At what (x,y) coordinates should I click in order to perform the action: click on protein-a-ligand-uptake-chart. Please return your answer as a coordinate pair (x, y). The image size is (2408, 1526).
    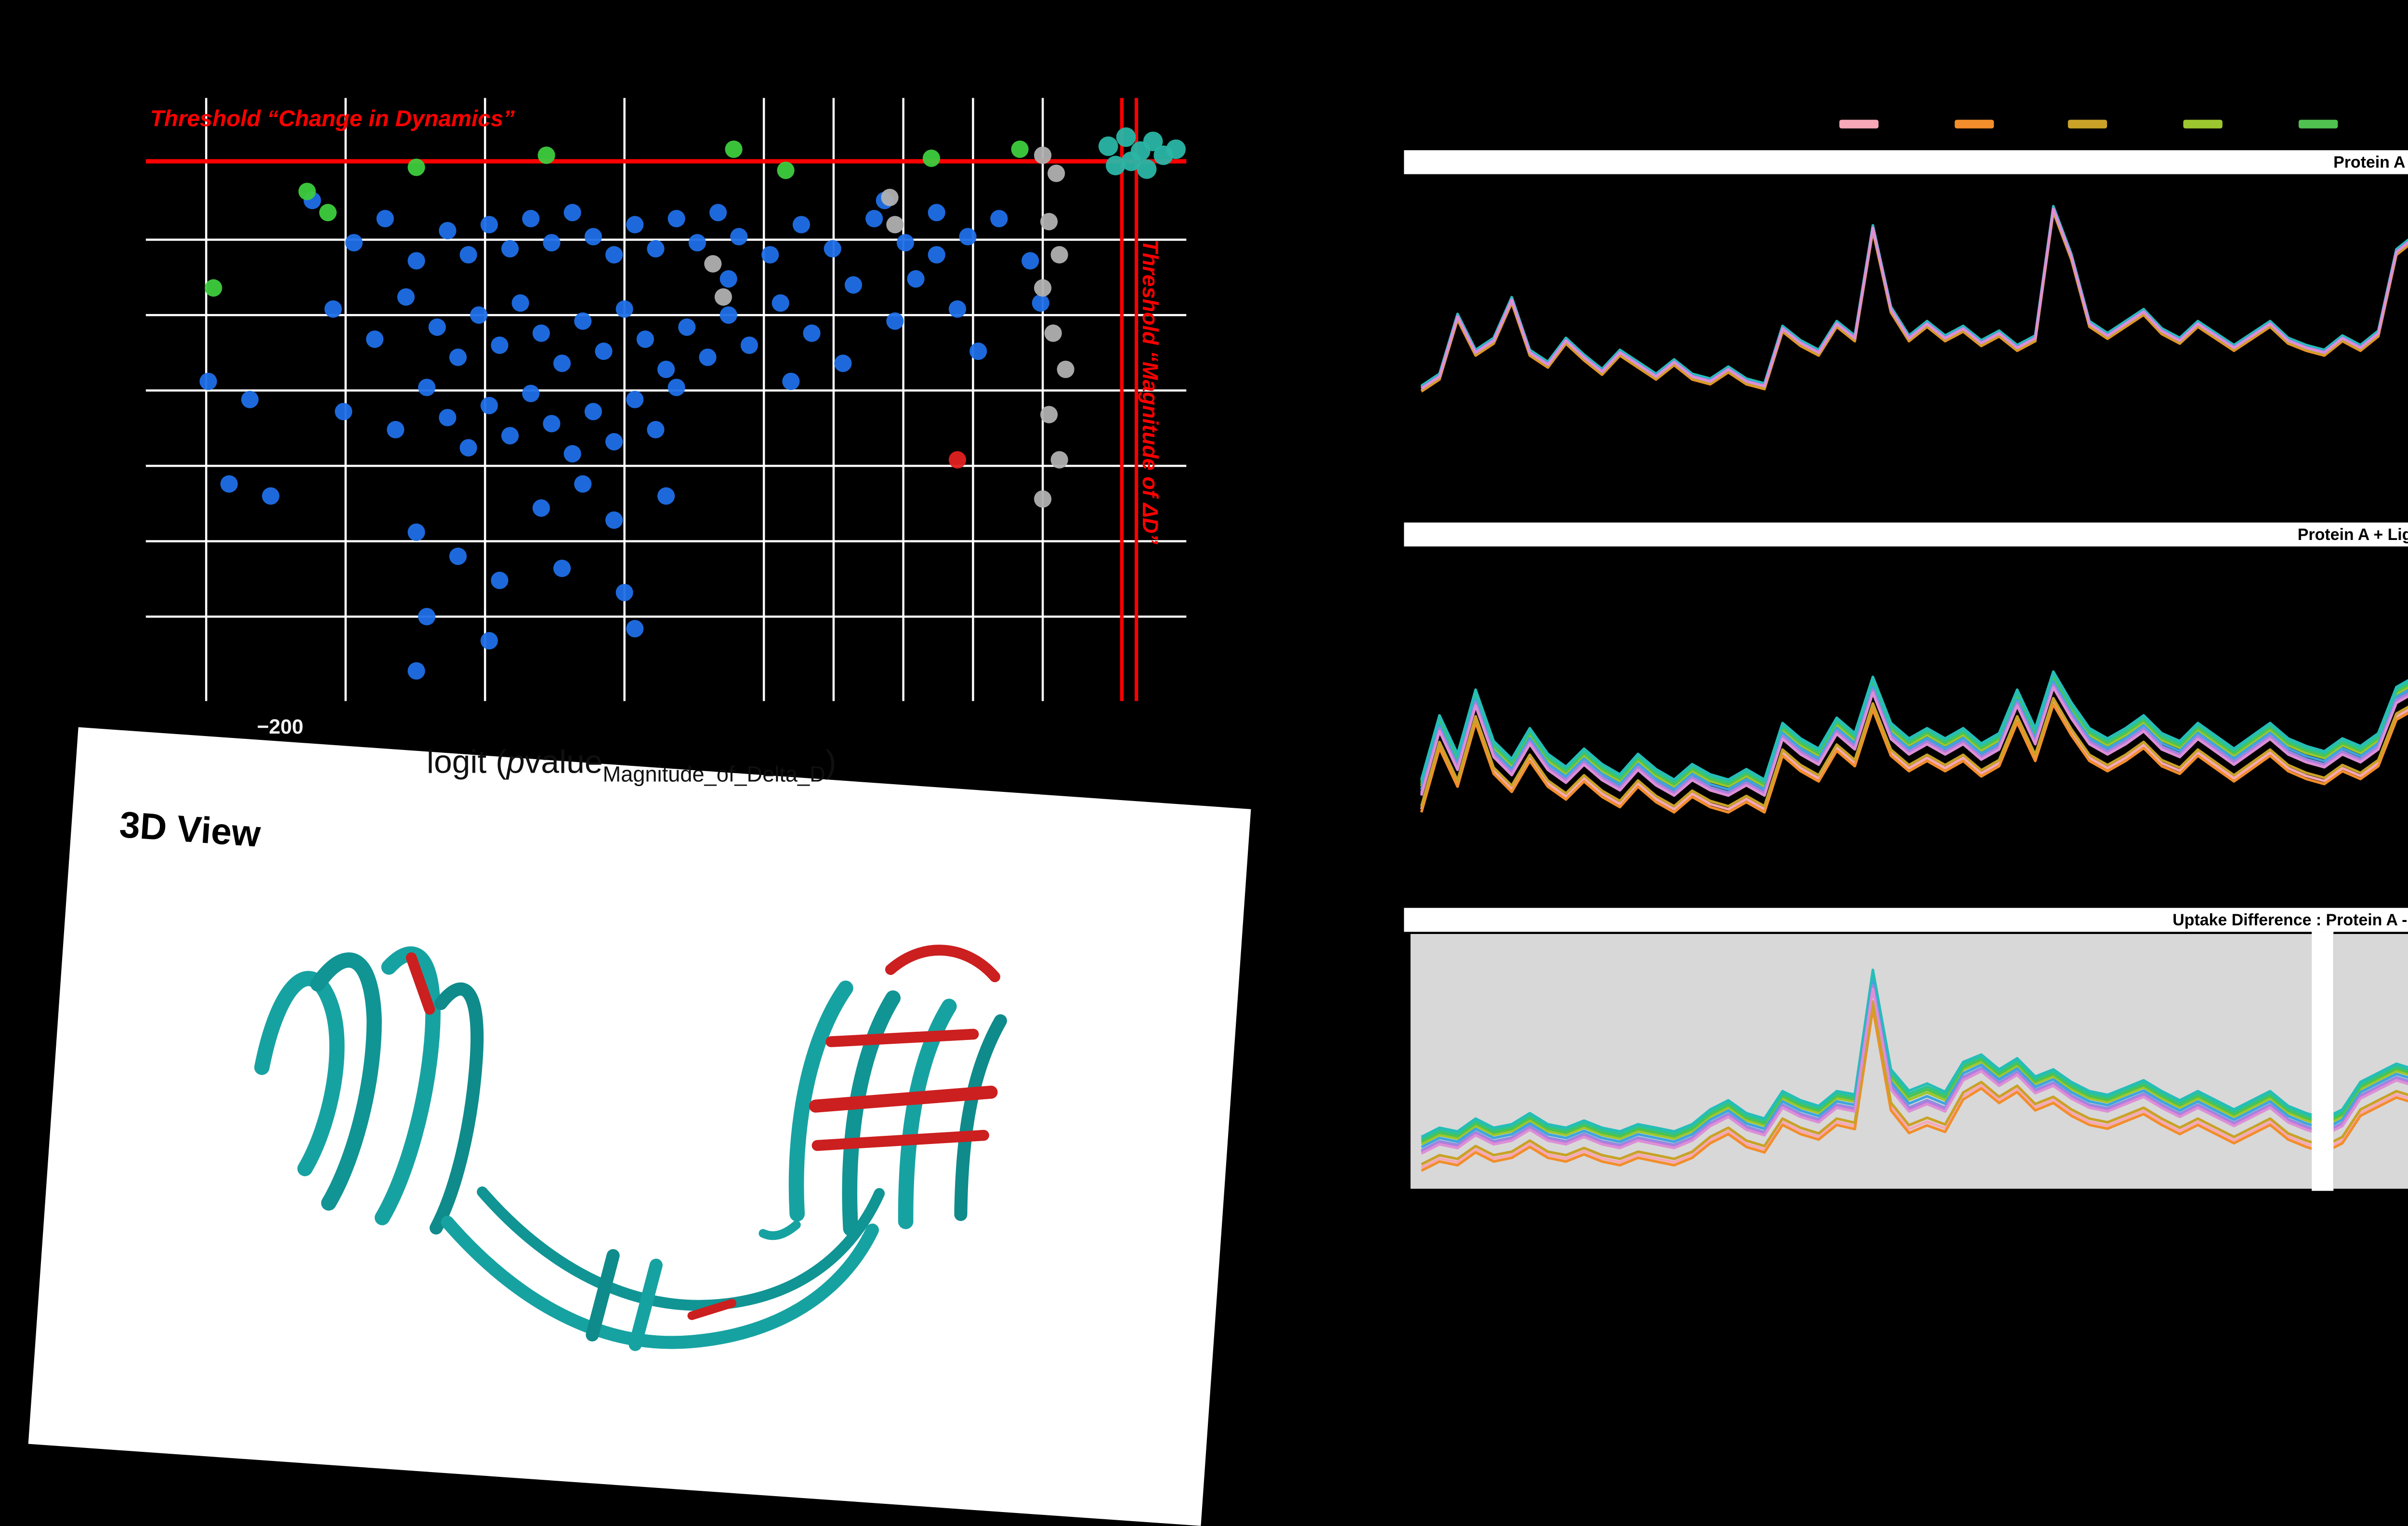
    Looking at the image, I should click on (1906, 720).